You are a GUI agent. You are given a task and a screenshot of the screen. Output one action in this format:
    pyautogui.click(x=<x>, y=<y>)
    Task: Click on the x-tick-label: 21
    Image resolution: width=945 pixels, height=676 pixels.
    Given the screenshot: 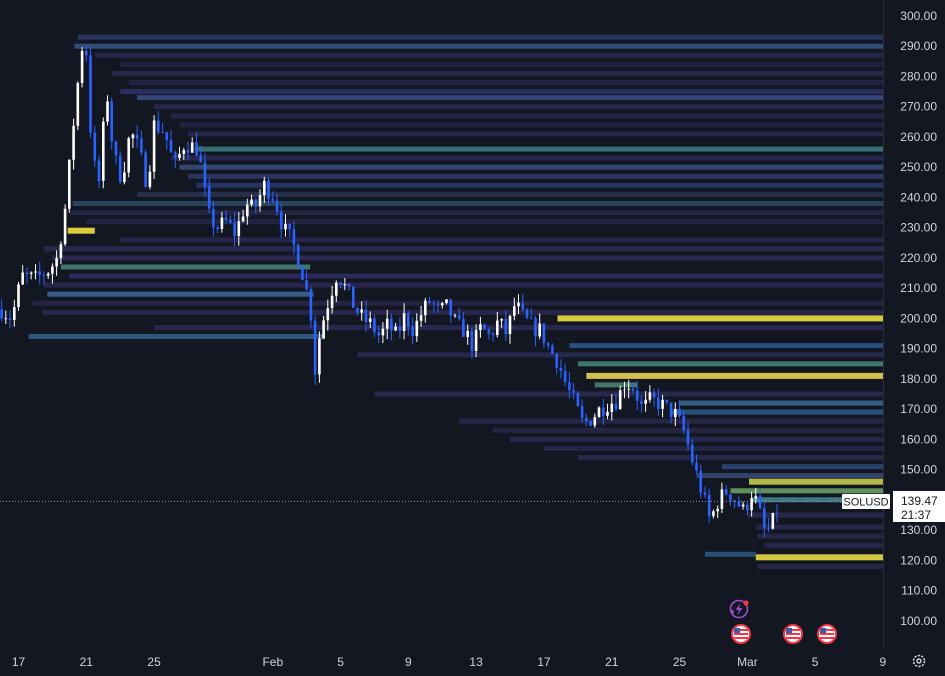 What is the action you would take?
    pyautogui.click(x=87, y=662)
    